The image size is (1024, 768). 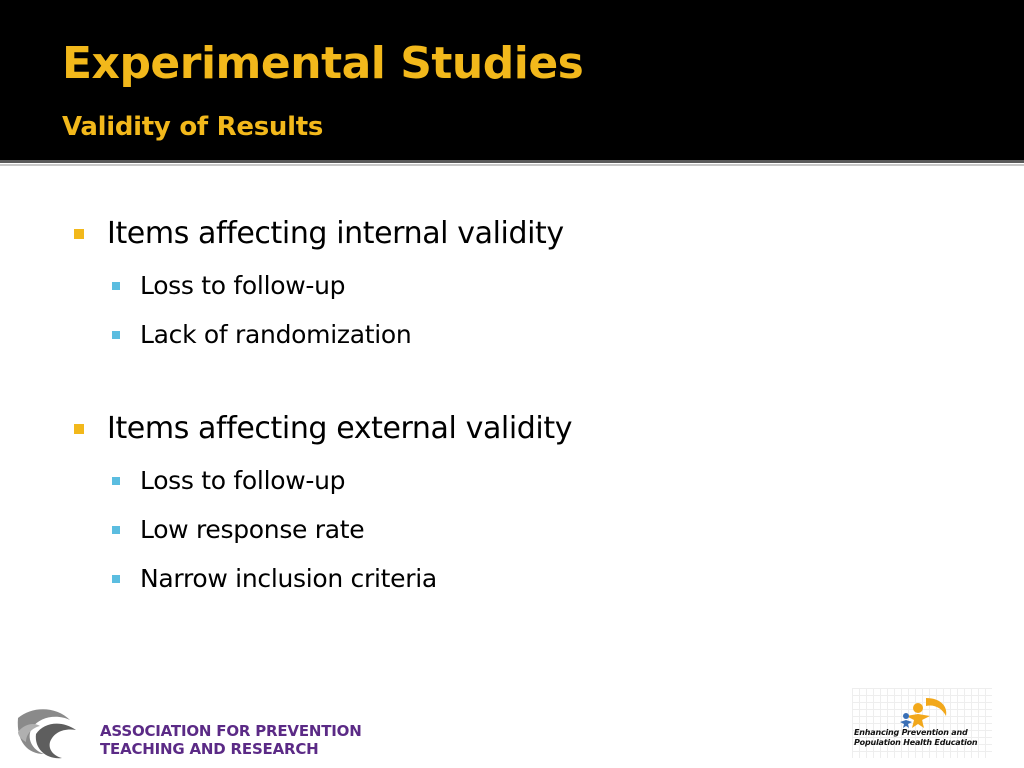 What do you see at coordinates (252, 529) in the screenshot?
I see `sub-bullet-item: Low response rate` at bounding box center [252, 529].